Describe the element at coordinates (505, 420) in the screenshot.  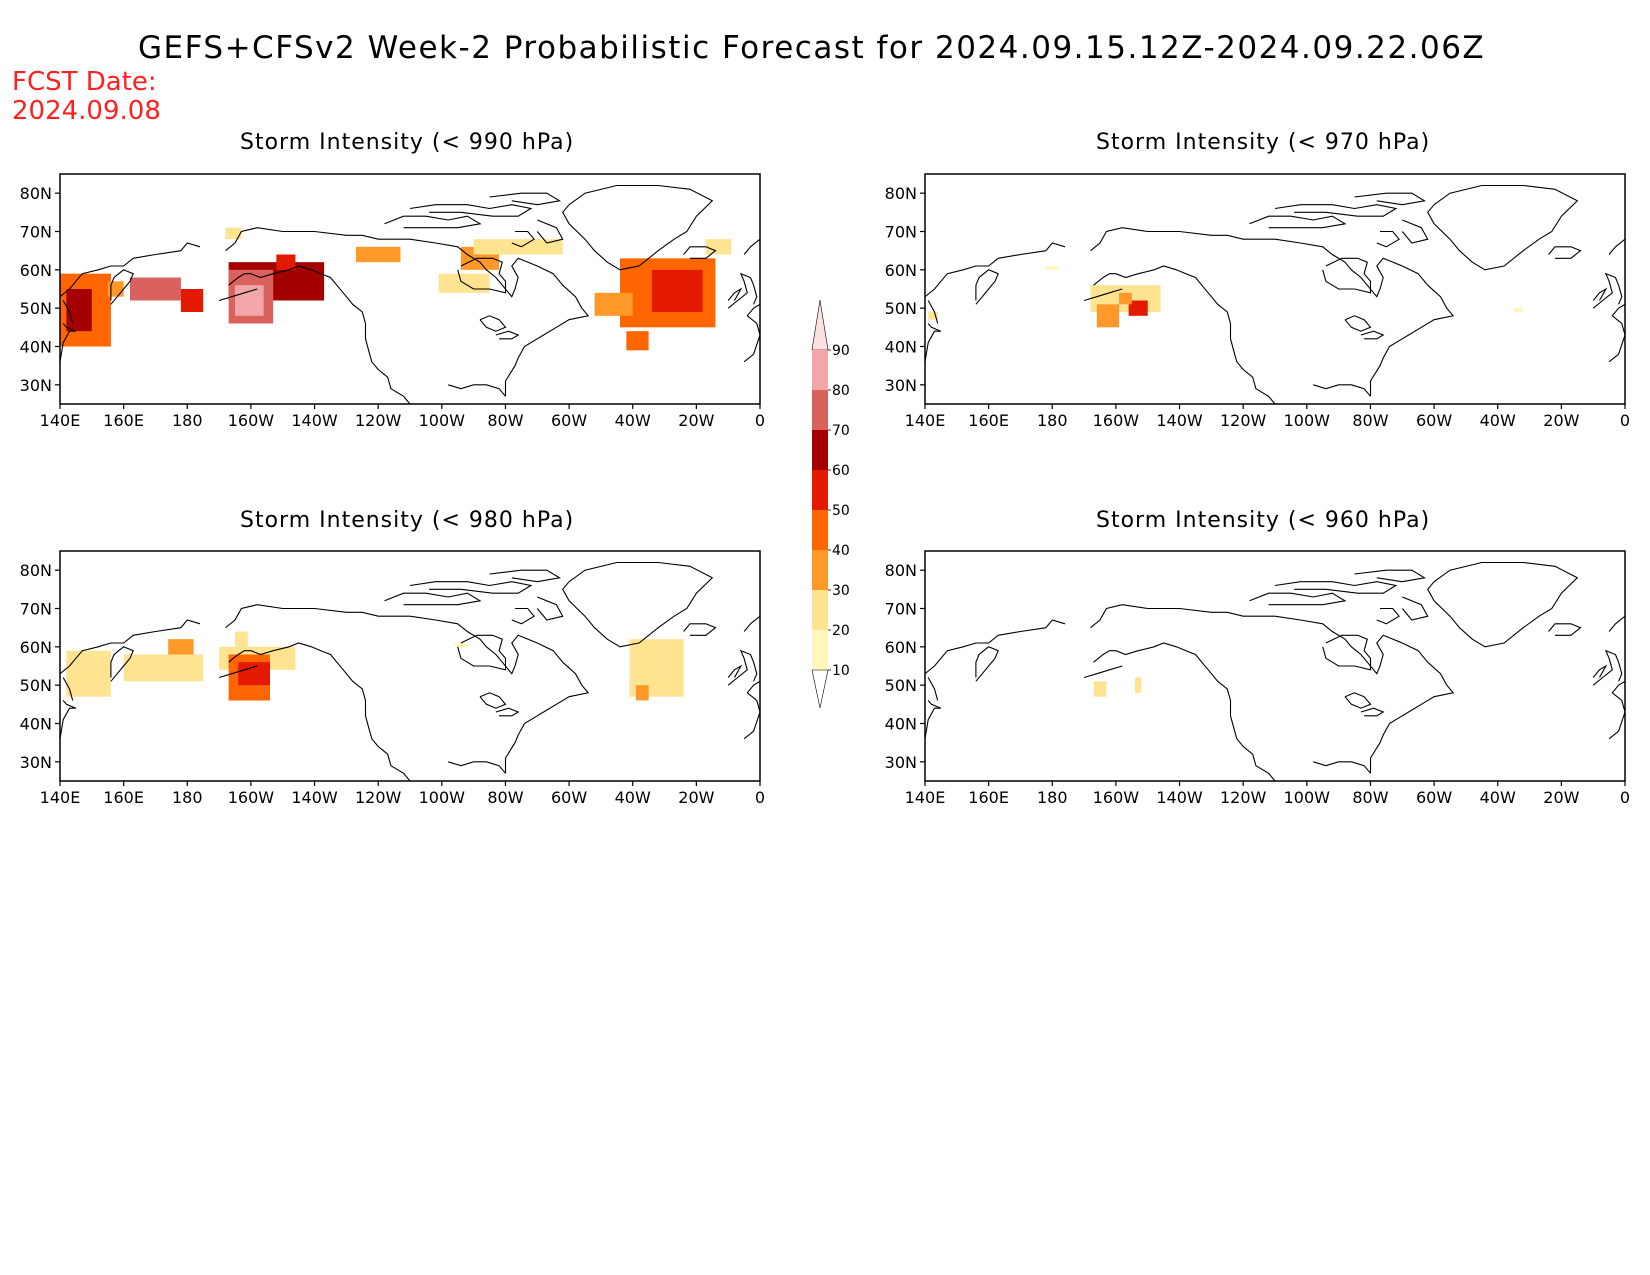
I see `lon-tick-label: 80W` at that location.